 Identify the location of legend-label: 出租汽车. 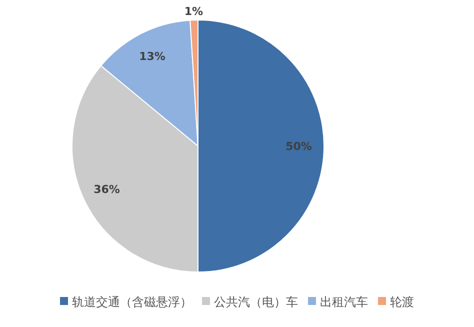
(344, 302).